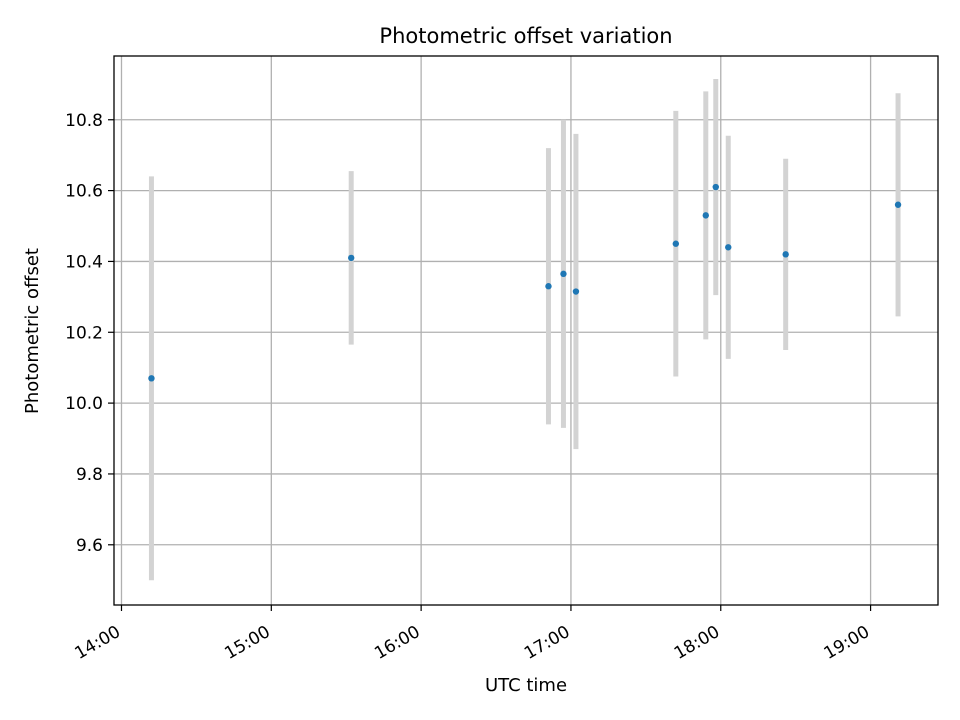 The width and height of the screenshot is (960, 720). Describe the element at coordinates (84, 333) in the screenshot. I see `y-tick-label: 10.2` at that location.